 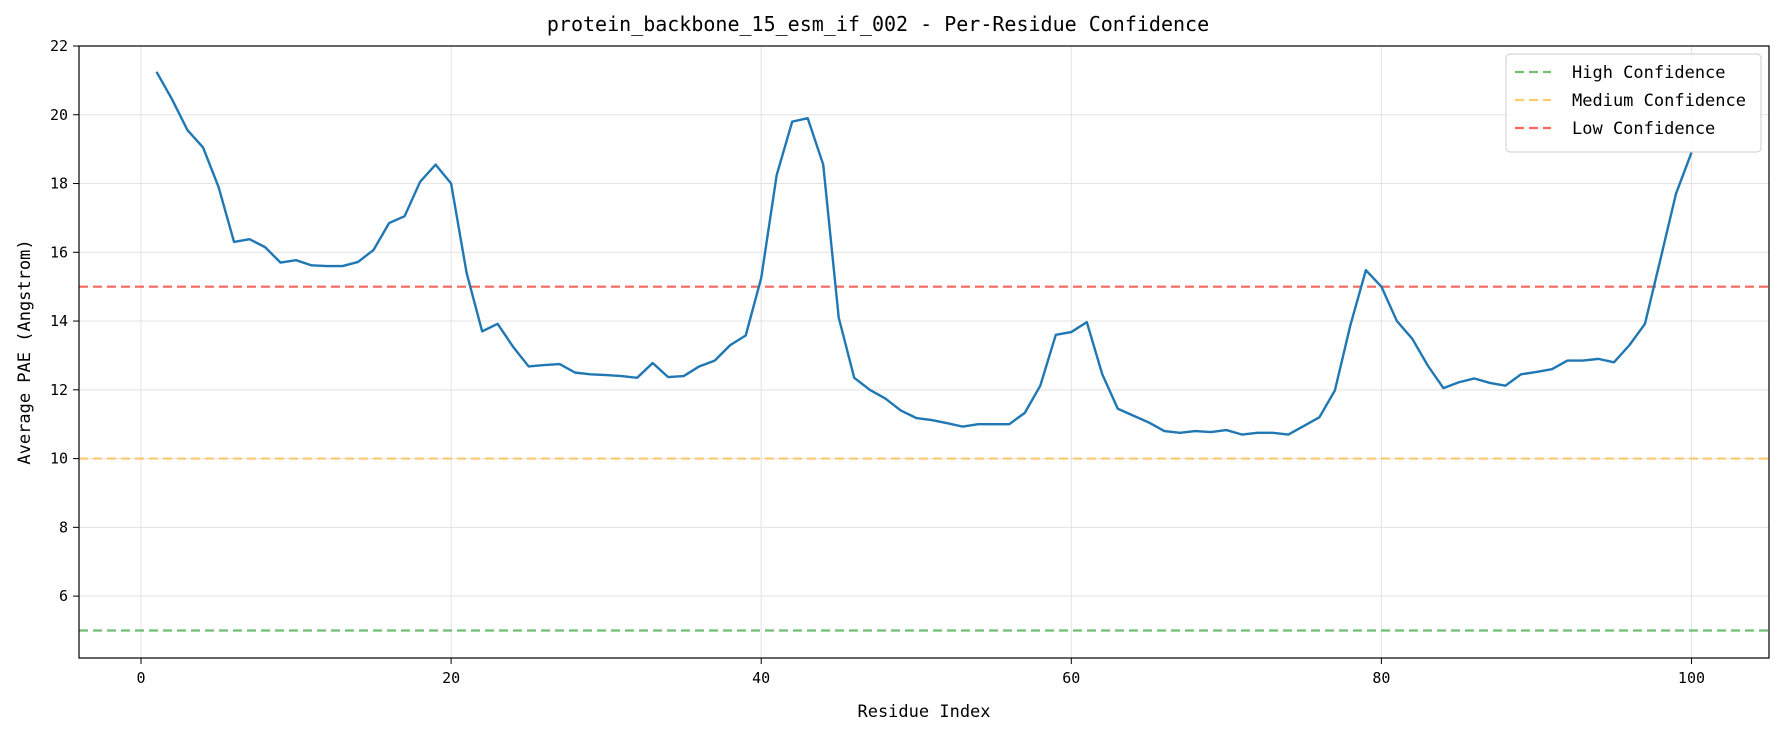 What do you see at coordinates (141, 678) in the screenshot?
I see `x-tick-label: 0` at bounding box center [141, 678].